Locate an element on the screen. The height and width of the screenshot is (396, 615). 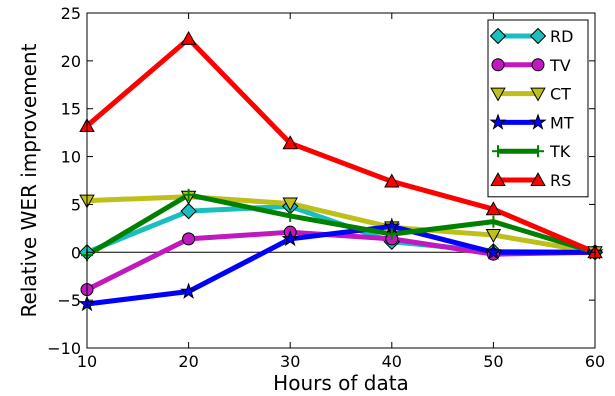
y-tick-label: 25 is located at coordinates (71, 13).